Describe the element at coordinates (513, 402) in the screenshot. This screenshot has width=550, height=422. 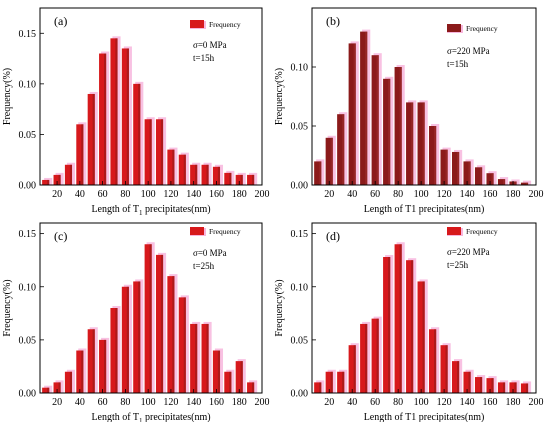
I see `x-tick-label: 180` at that location.